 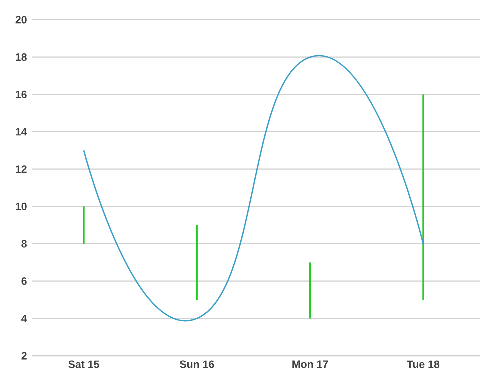 I want to click on y-tick-label: 6, so click(x=24, y=282).